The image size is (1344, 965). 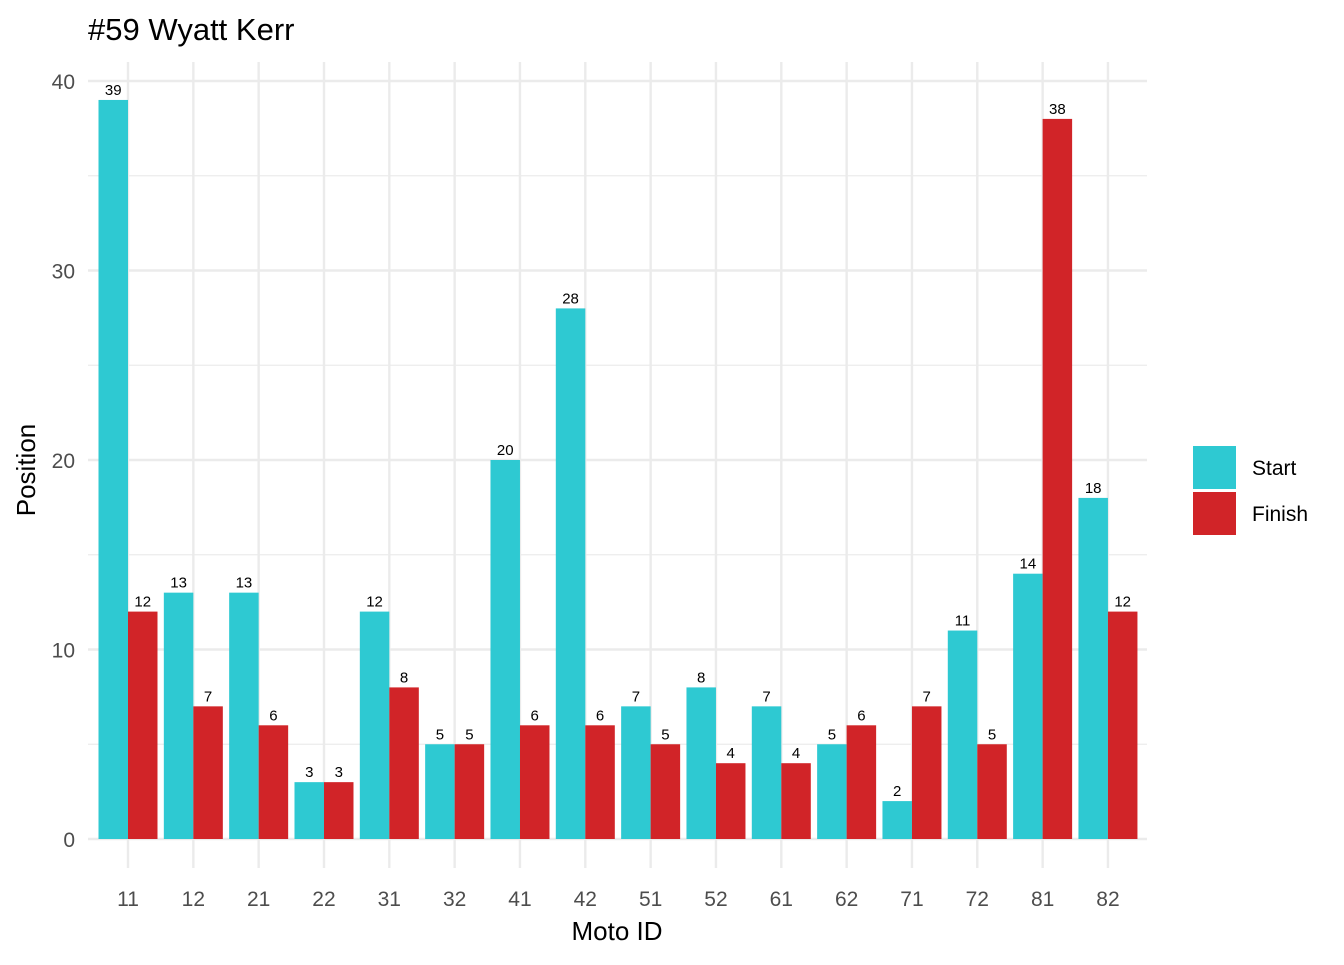 What do you see at coordinates (665, 734) in the screenshot?
I see `data-label-finish-51: 5` at bounding box center [665, 734].